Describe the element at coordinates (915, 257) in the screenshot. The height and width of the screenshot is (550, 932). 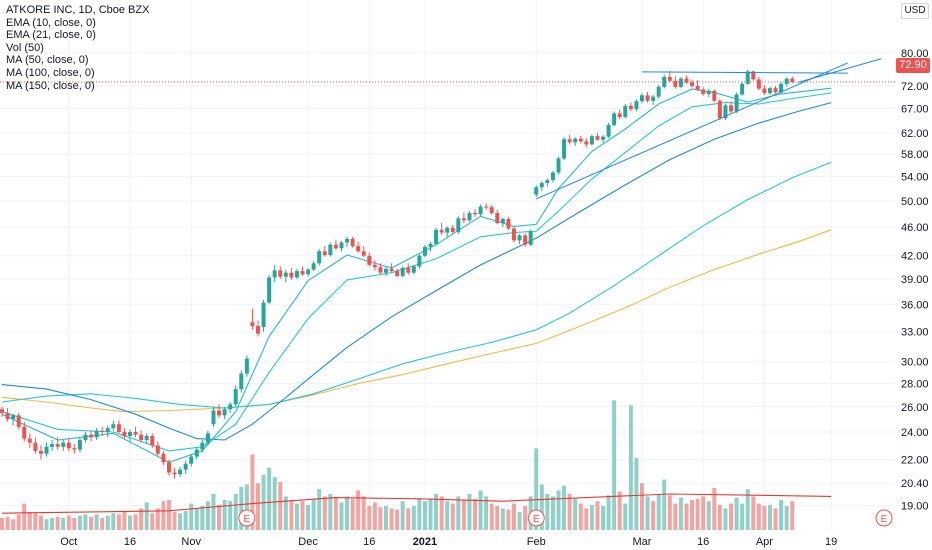
I see `y-tick-label: 42.00` at that location.